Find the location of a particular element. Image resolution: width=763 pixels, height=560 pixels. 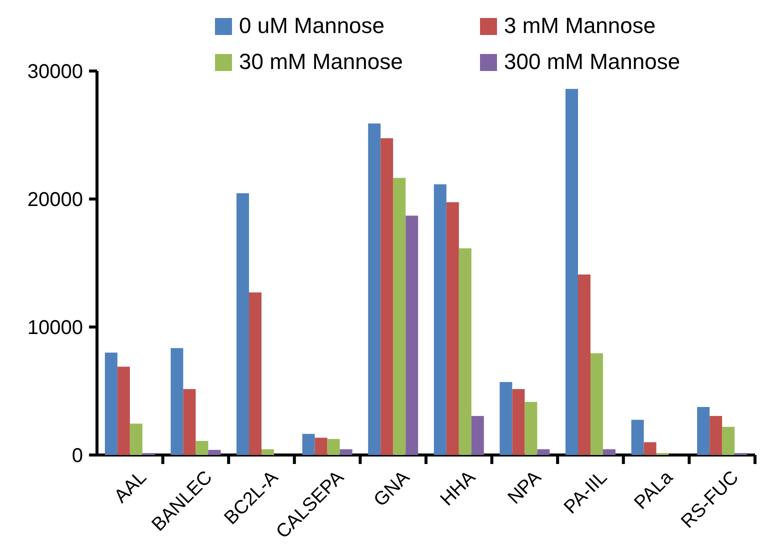

y-tick-label: 20000 is located at coordinates (55, 200).